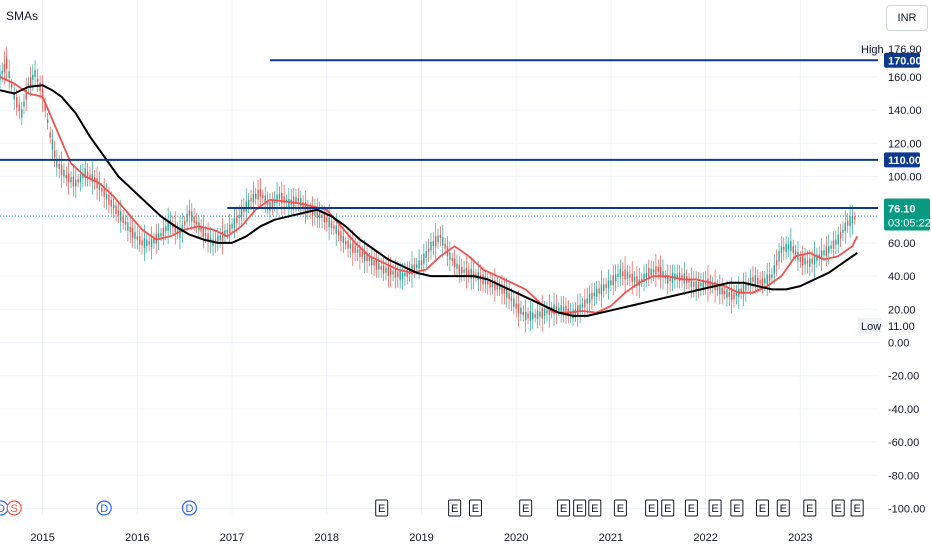 The width and height of the screenshot is (932, 550). Describe the element at coordinates (905, 178) in the screenshot. I see `y-tick-label: 100.00` at that location.